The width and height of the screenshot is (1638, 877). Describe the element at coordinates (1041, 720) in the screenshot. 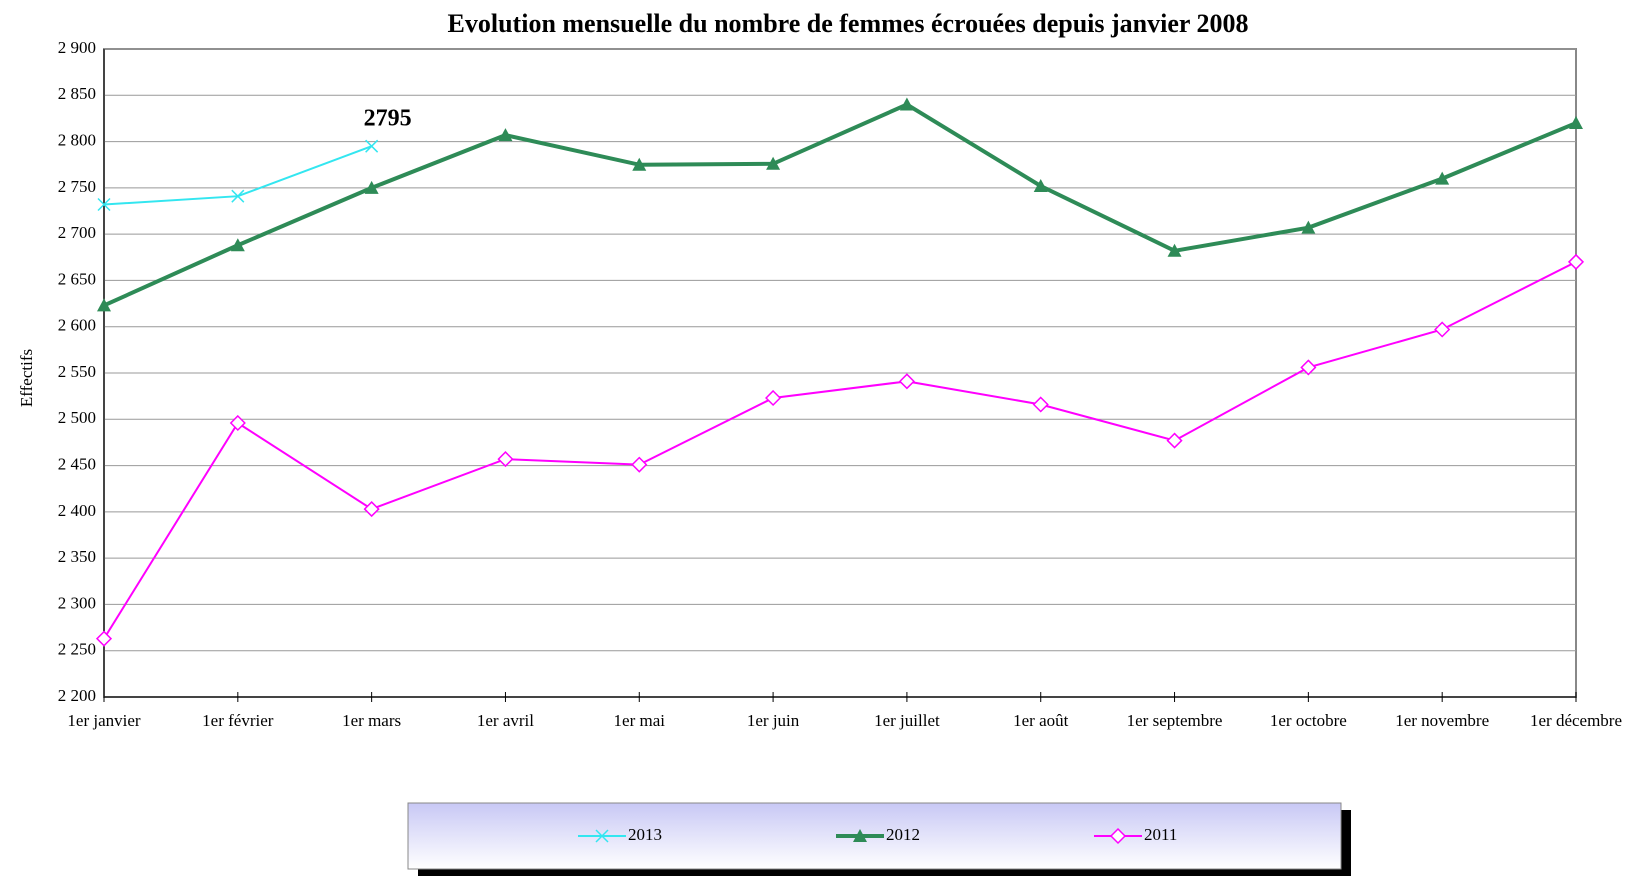

I see `x-tick-label: 1er août` at that location.